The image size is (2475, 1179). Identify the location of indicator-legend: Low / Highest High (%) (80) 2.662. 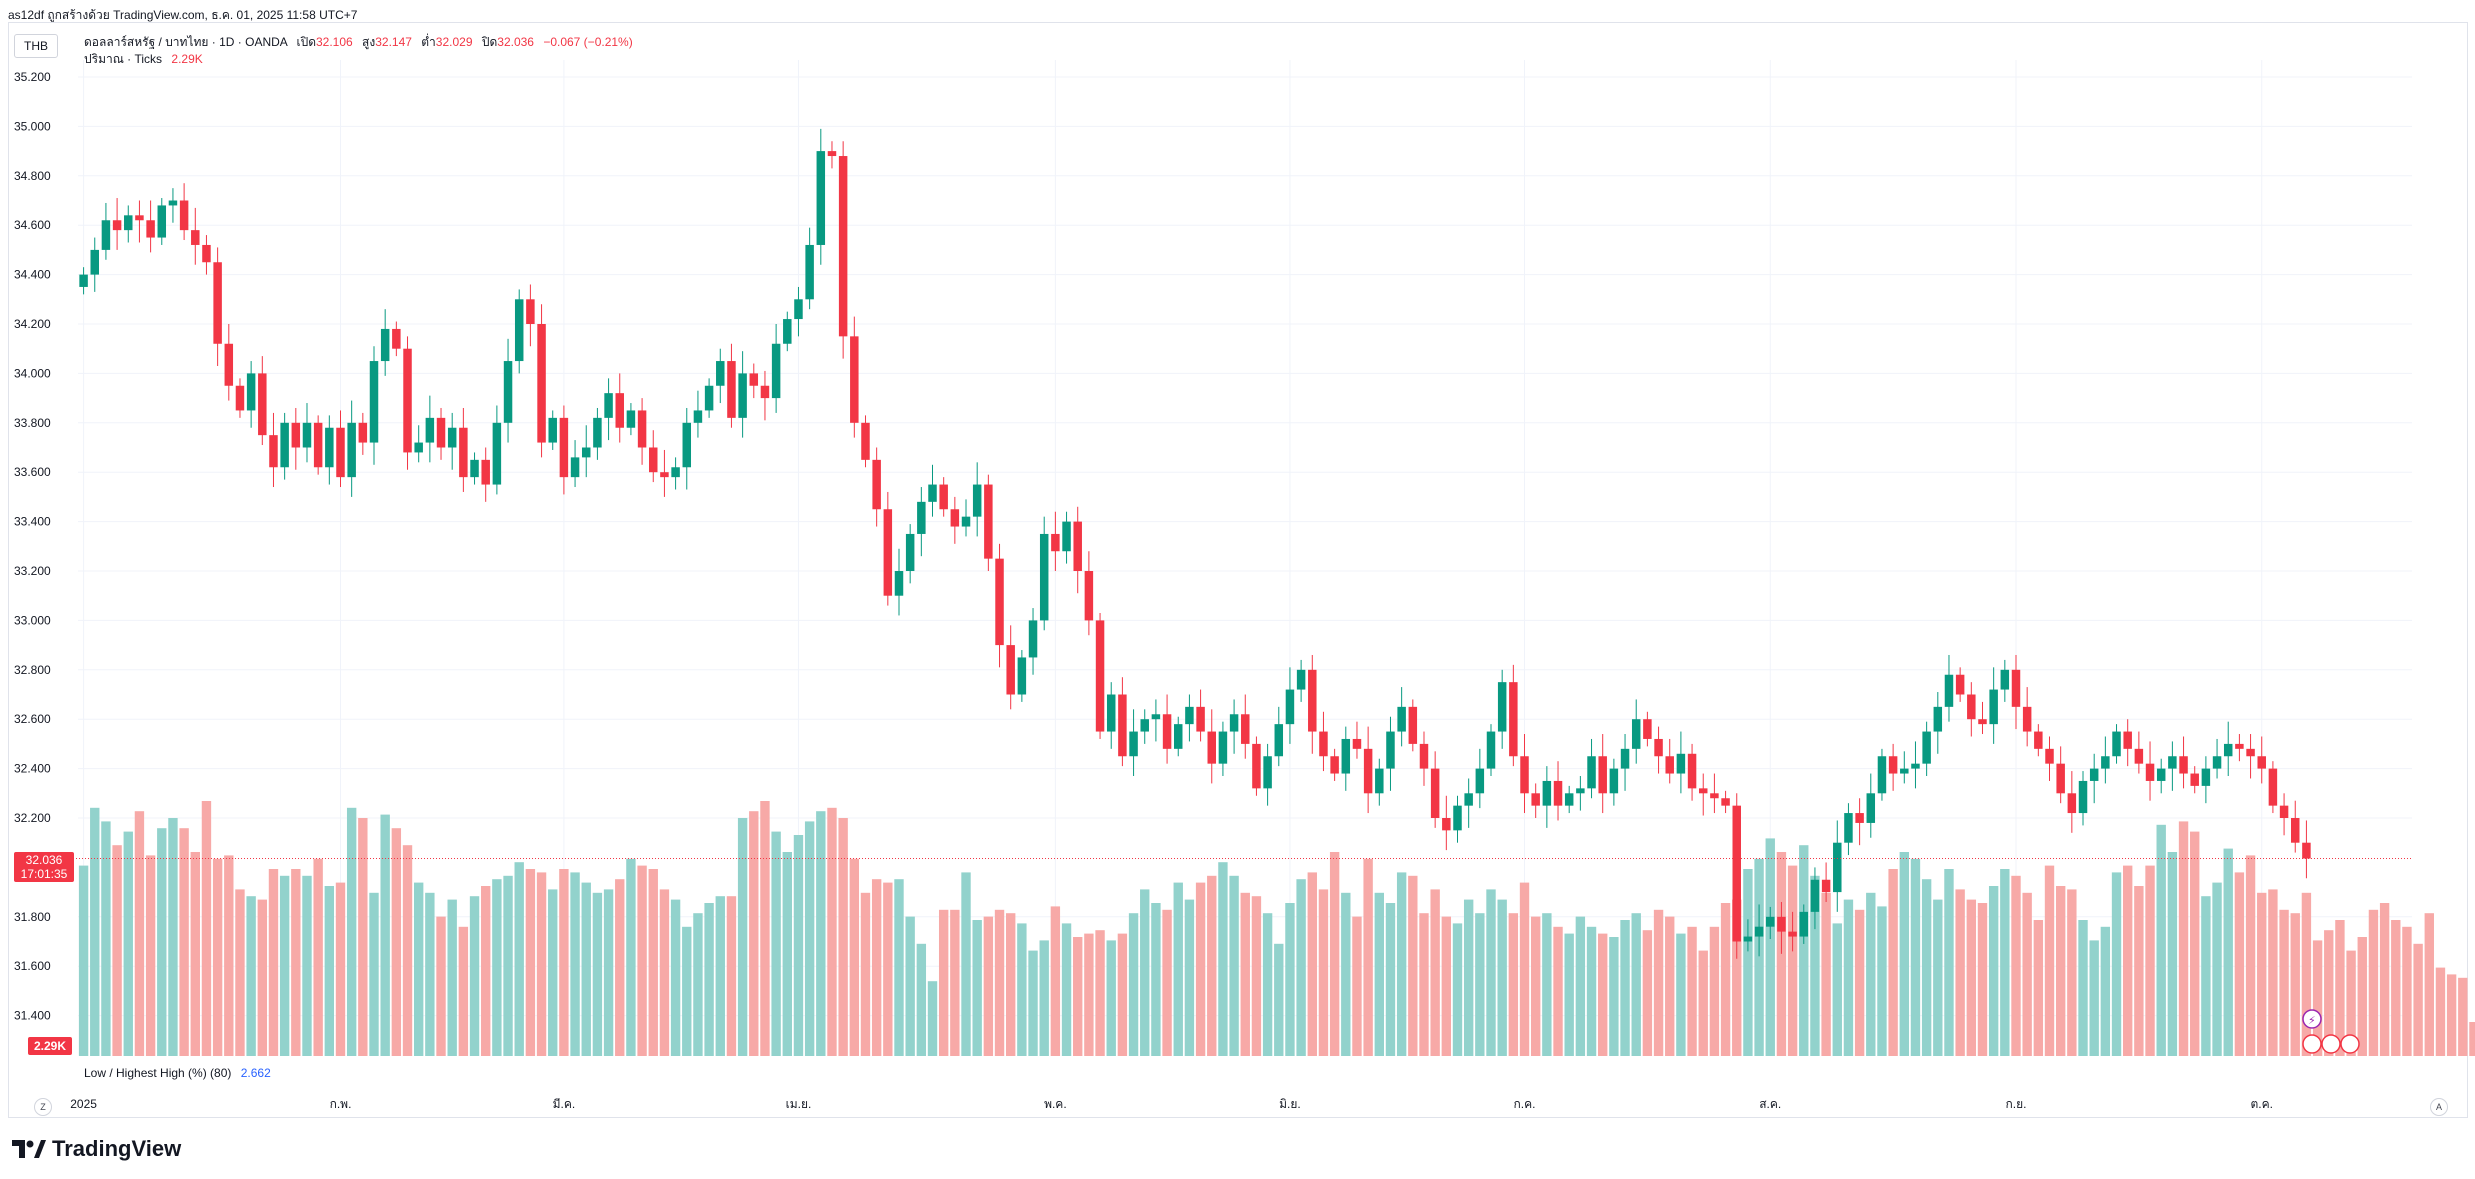
(177, 1073).